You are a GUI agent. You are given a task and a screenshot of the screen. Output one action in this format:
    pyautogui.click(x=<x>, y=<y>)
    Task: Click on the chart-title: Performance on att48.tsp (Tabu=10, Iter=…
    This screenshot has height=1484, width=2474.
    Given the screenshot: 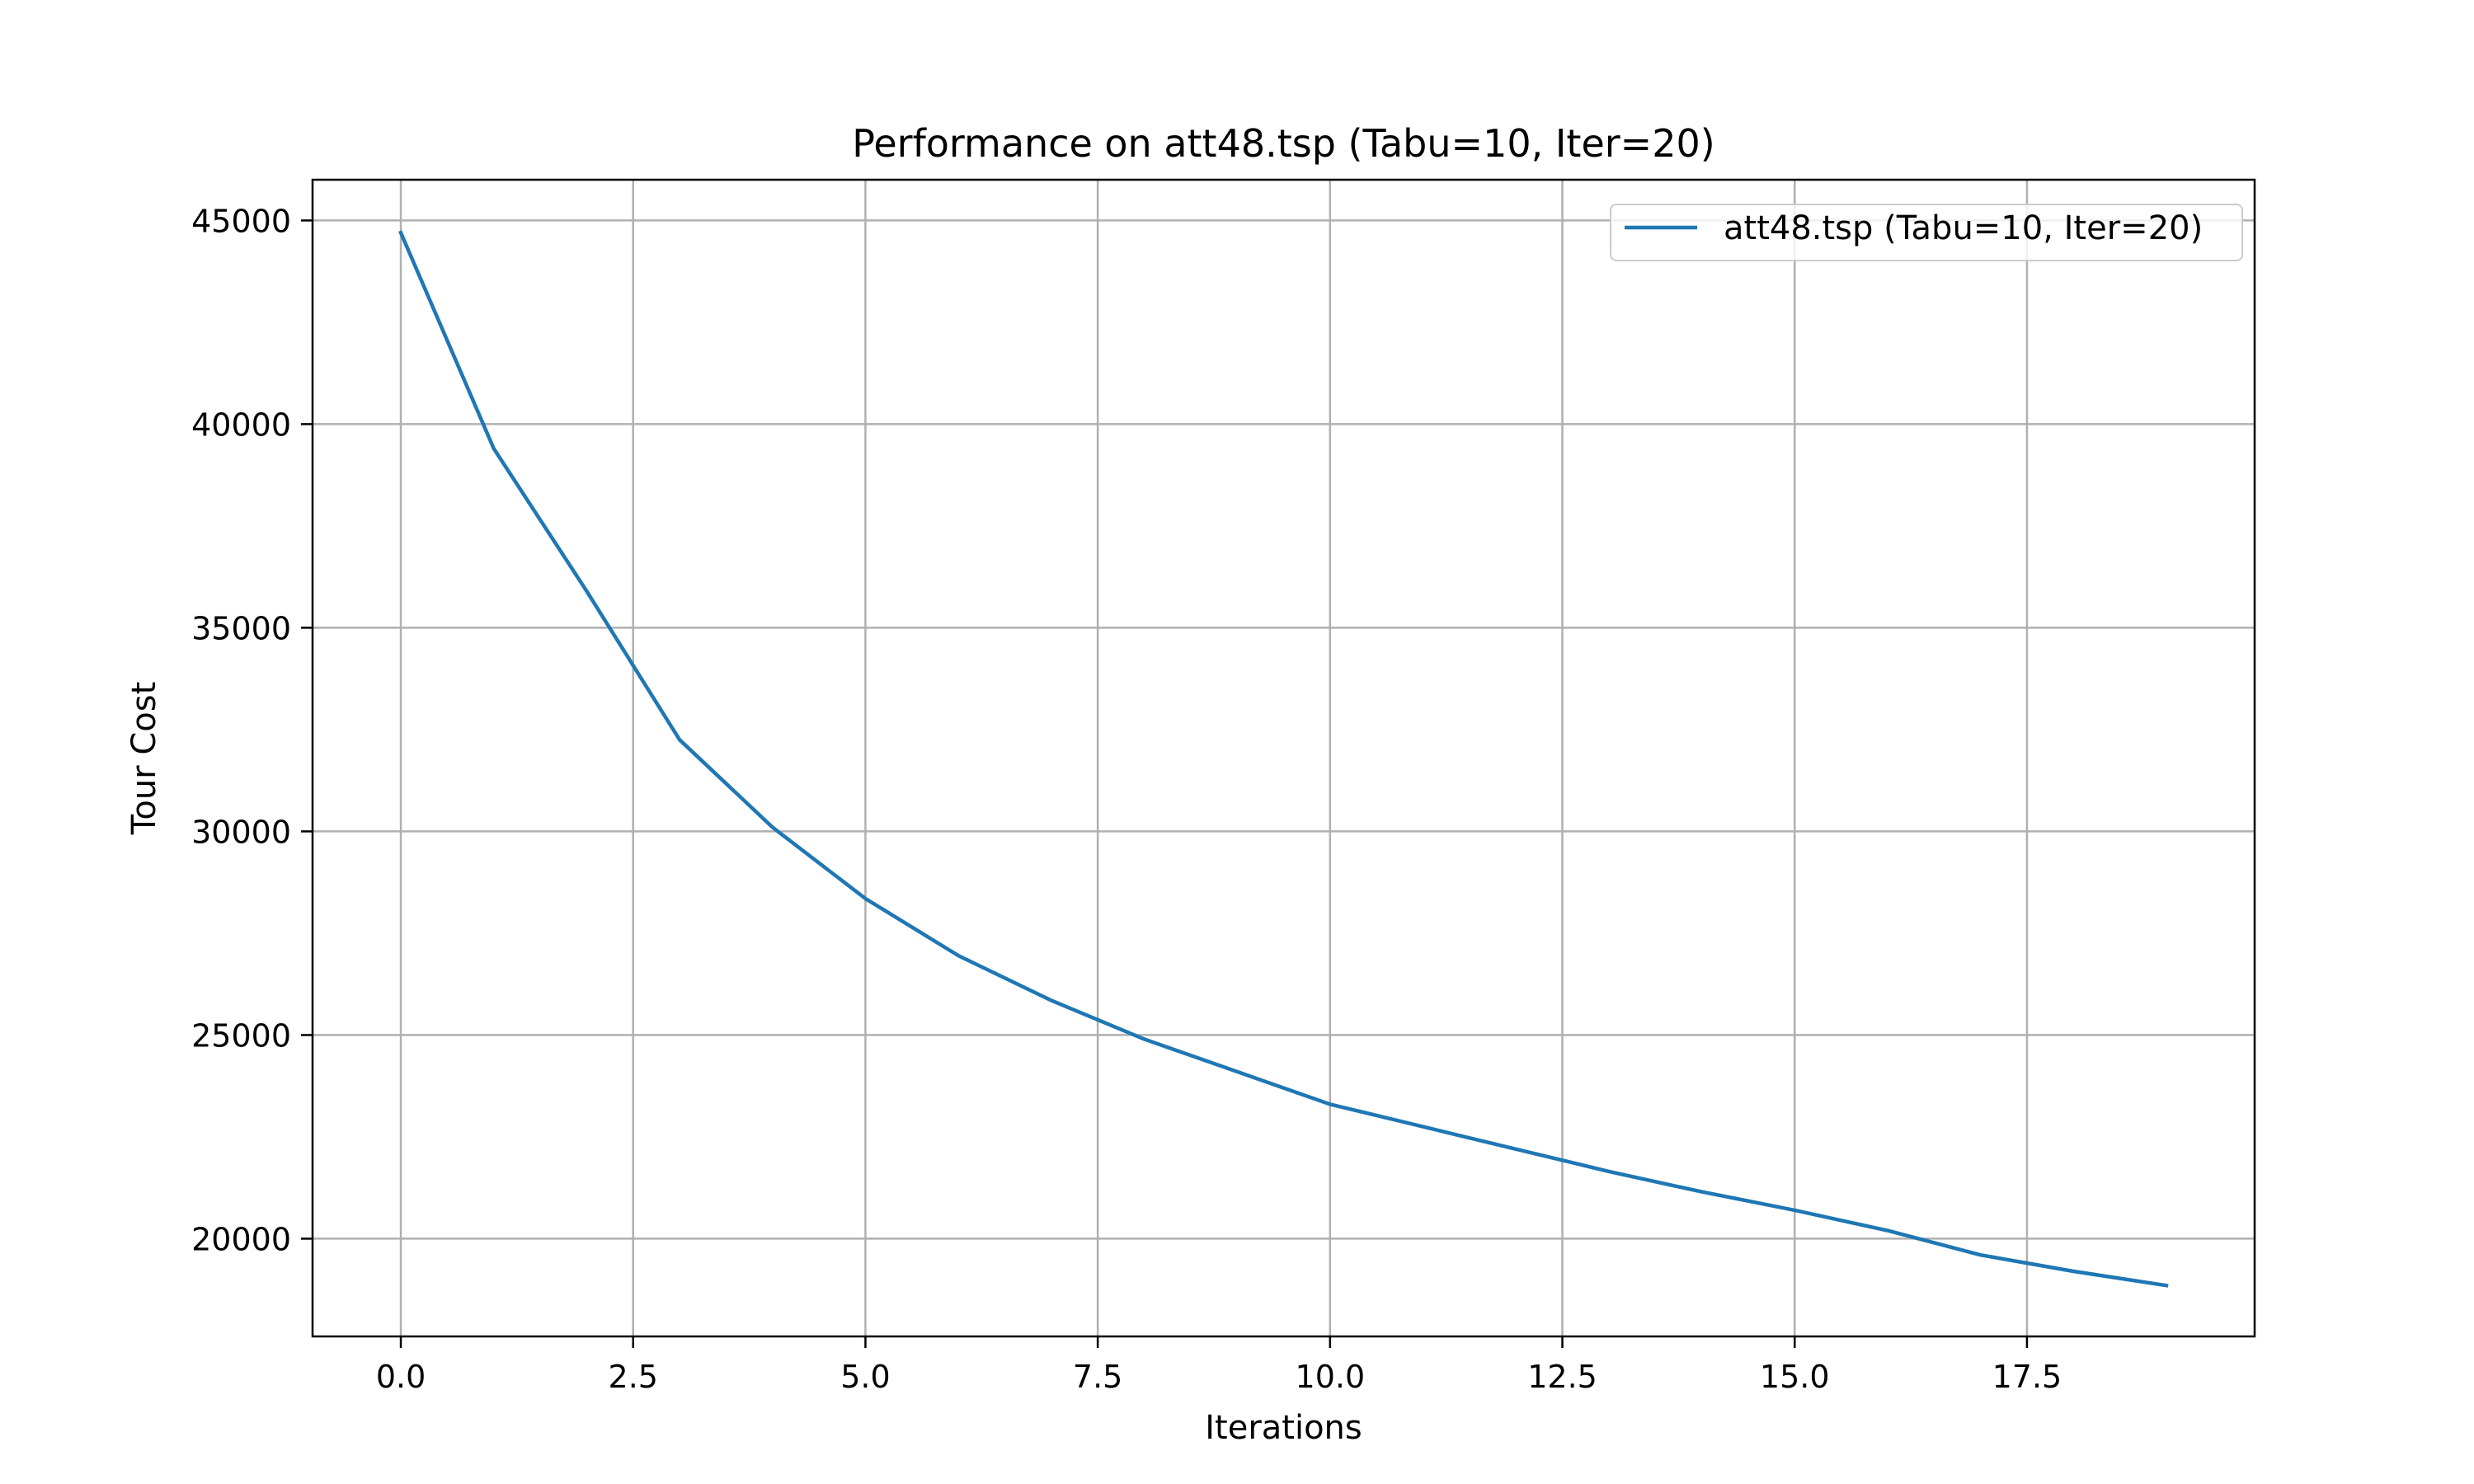 What is the action you would take?
    pyautogui.click(x=1283, y=143)
    